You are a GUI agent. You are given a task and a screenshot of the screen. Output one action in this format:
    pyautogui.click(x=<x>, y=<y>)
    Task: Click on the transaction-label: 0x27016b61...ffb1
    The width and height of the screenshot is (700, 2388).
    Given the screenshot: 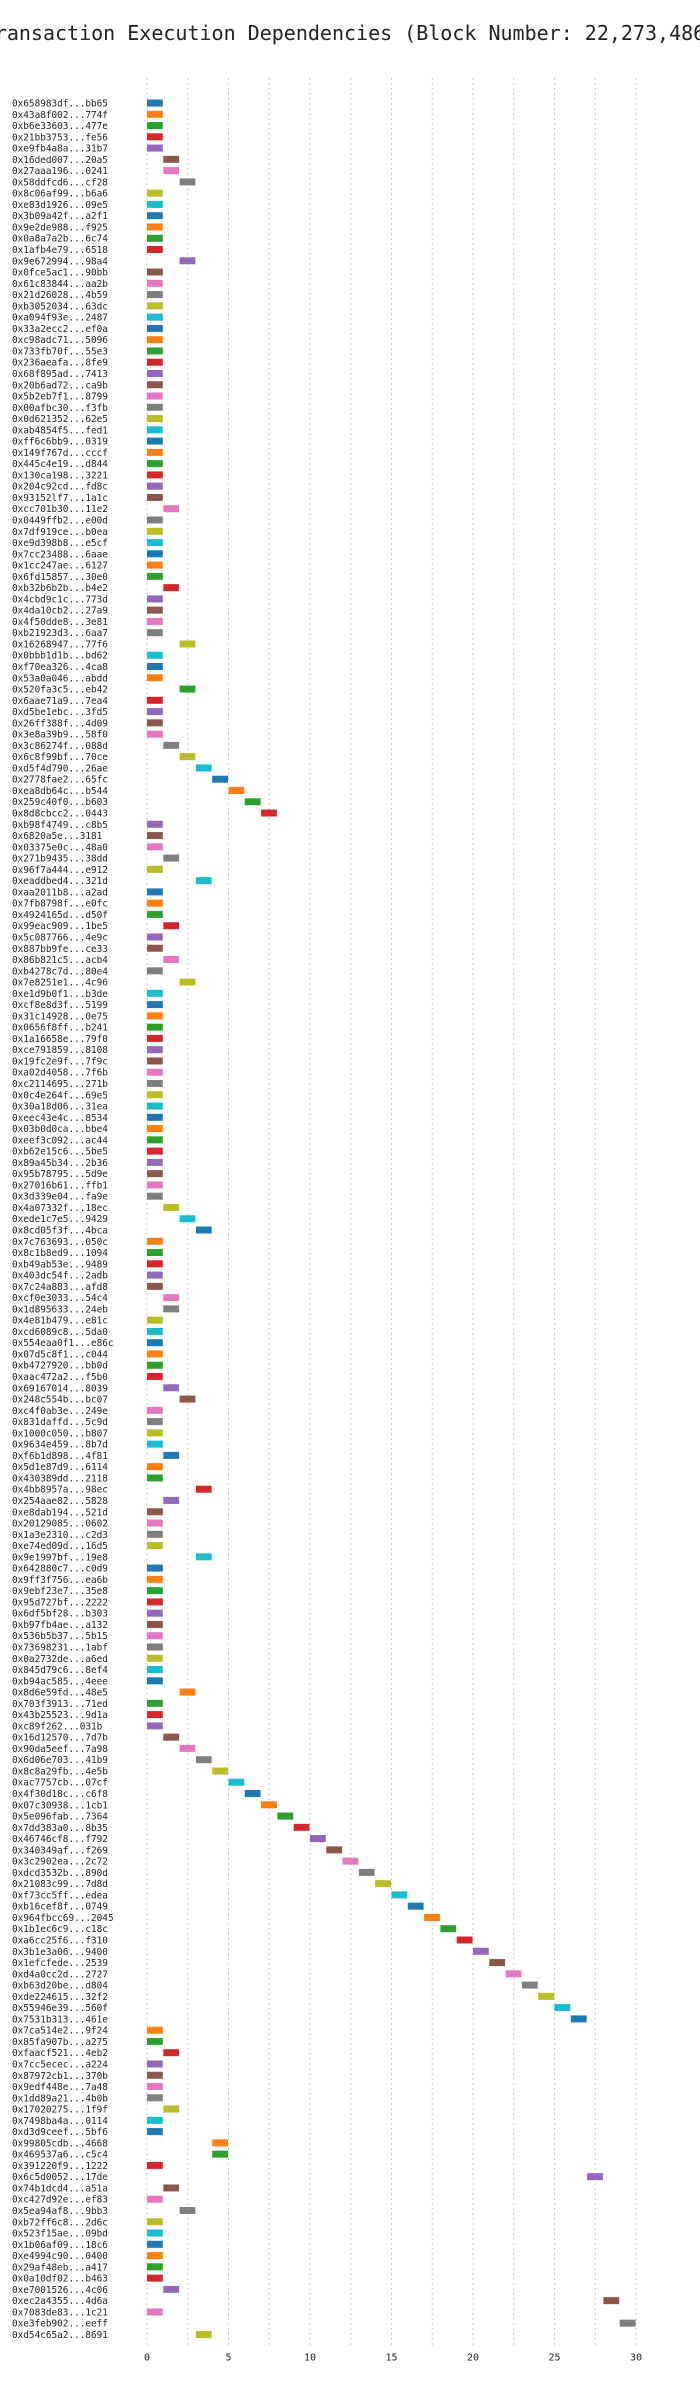 What is the action you would take?
    pyautogui.click(x=60, y=1185)
    